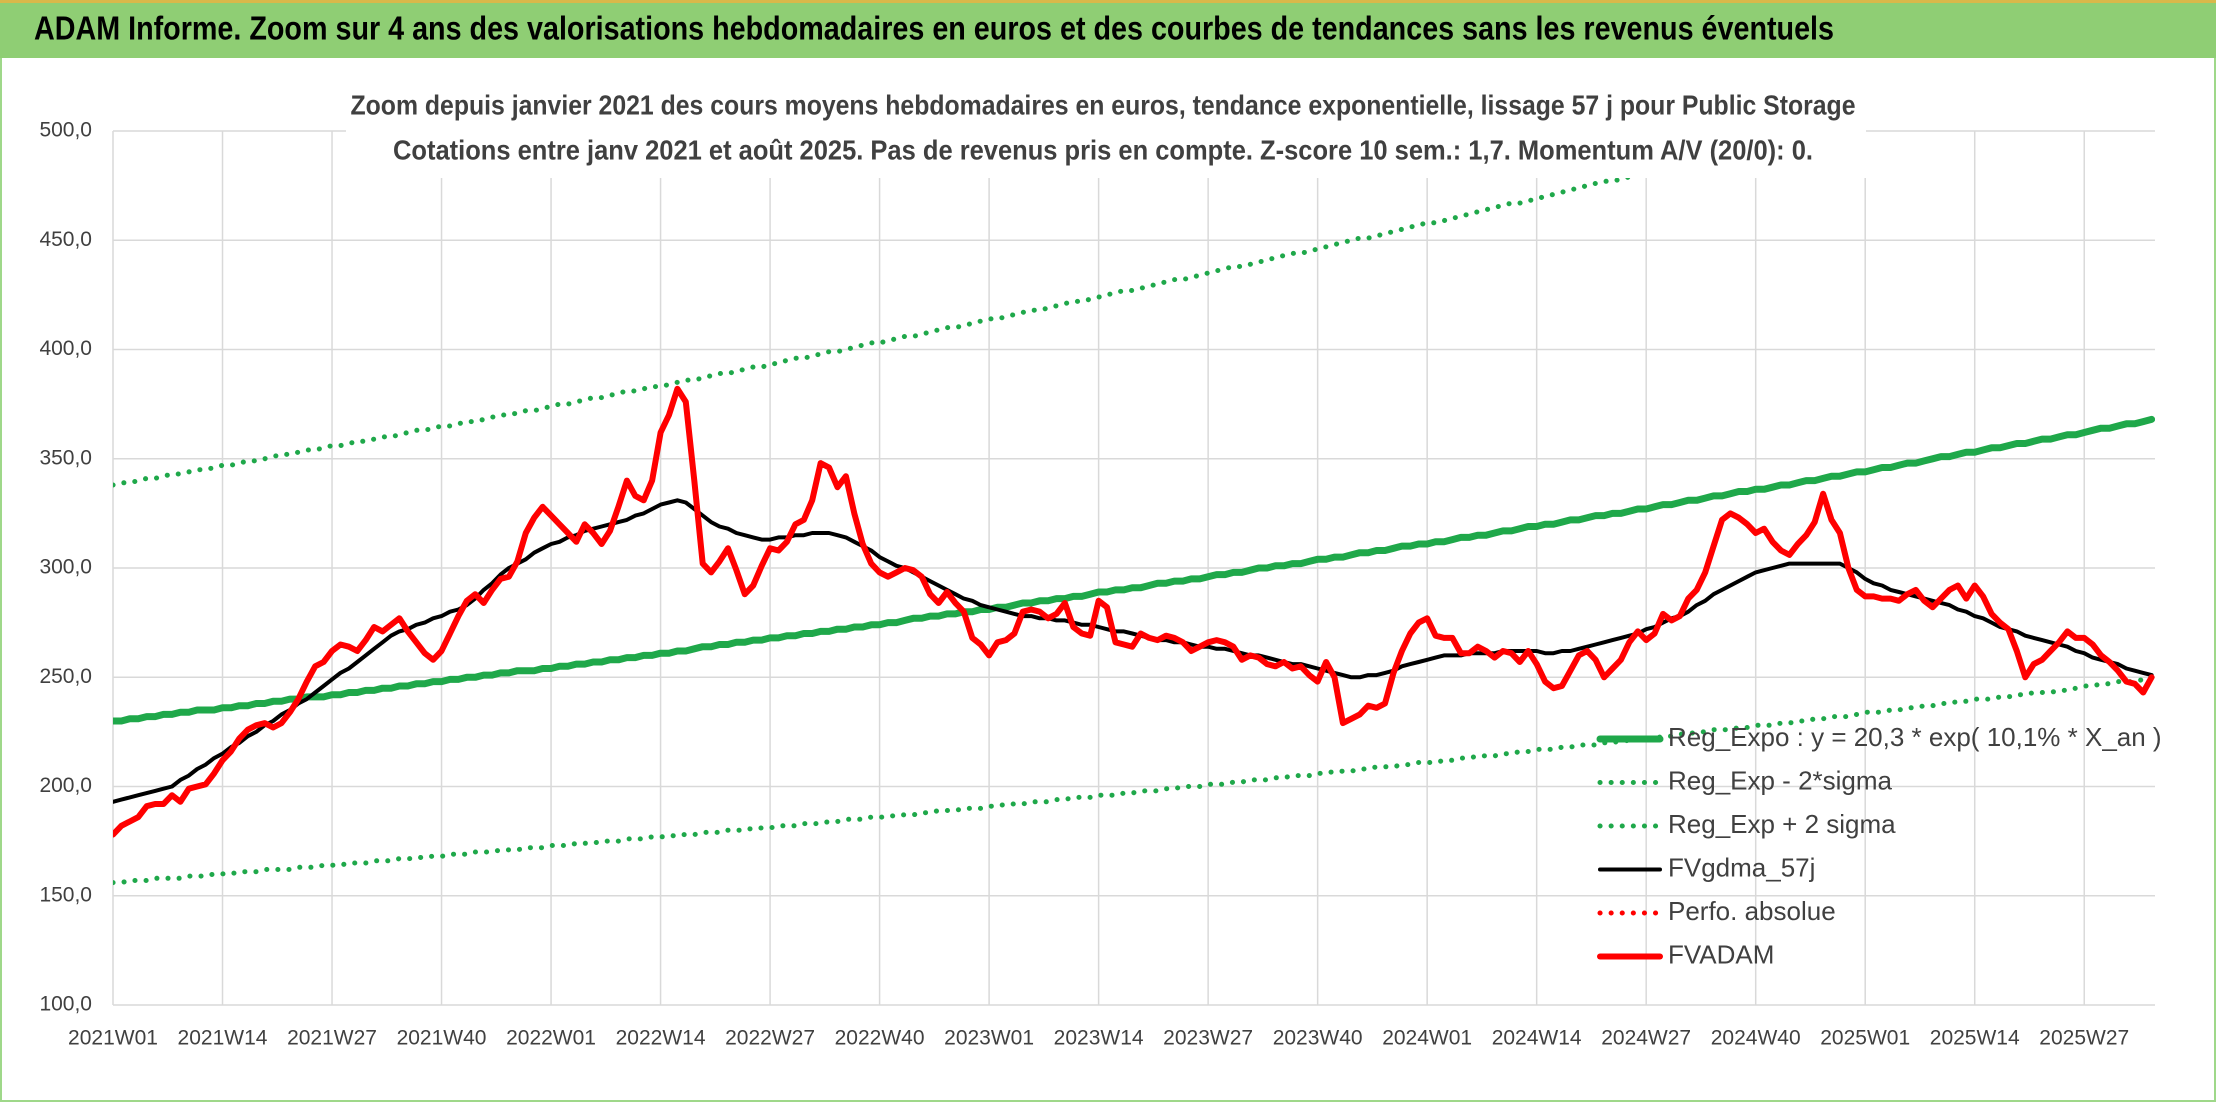 This screenshot has height=1102, width=2216. What do you see at coordinates (1318, 1038) in the screenshot?
I see `x-tick-label: 2023W40` at bounding box center [1318, 1038].